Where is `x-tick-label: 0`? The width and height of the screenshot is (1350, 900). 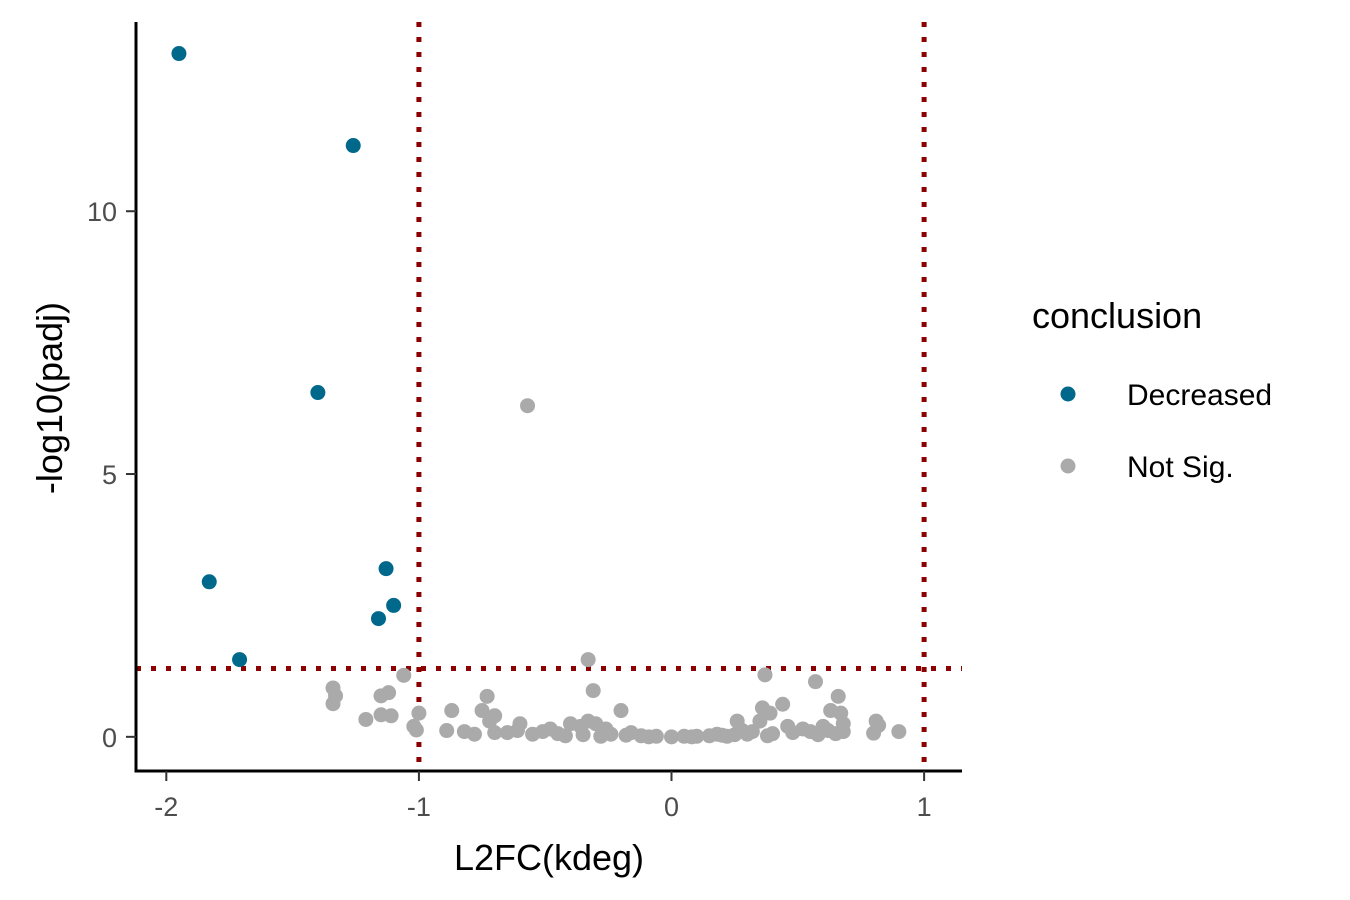 x-tick-label: 0 is located at coordinates (671, 807).